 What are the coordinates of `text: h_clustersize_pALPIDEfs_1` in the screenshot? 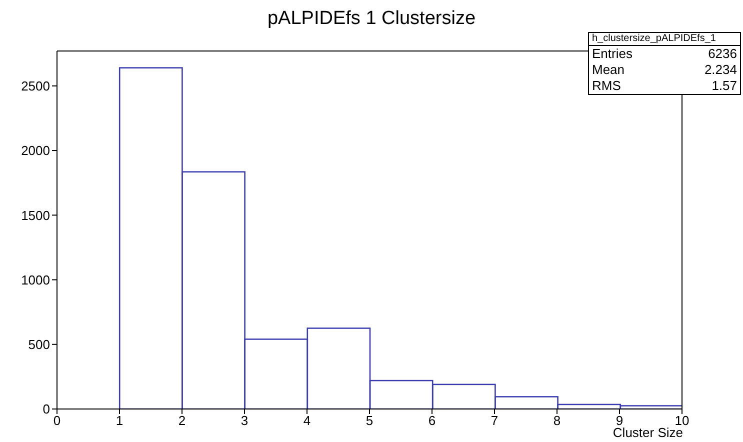 It's located at (664, 39).